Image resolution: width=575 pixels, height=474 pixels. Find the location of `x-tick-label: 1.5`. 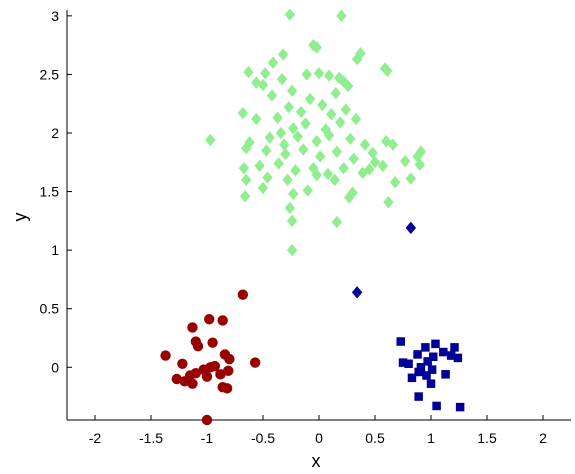

x-tick-label: 1.5 is located at coordinates (487, 438).